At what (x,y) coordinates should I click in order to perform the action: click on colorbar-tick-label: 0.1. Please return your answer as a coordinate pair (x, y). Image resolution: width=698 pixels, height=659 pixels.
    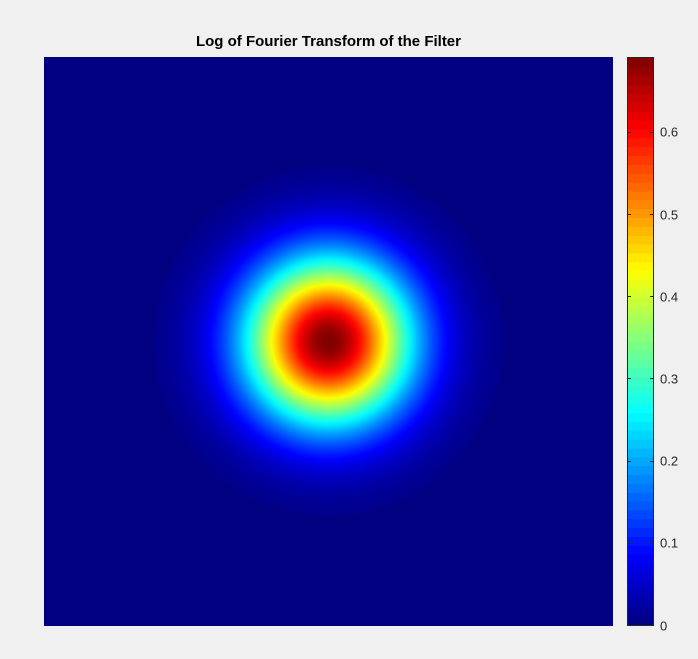
    Looking at the image, I should click on (669, 543).